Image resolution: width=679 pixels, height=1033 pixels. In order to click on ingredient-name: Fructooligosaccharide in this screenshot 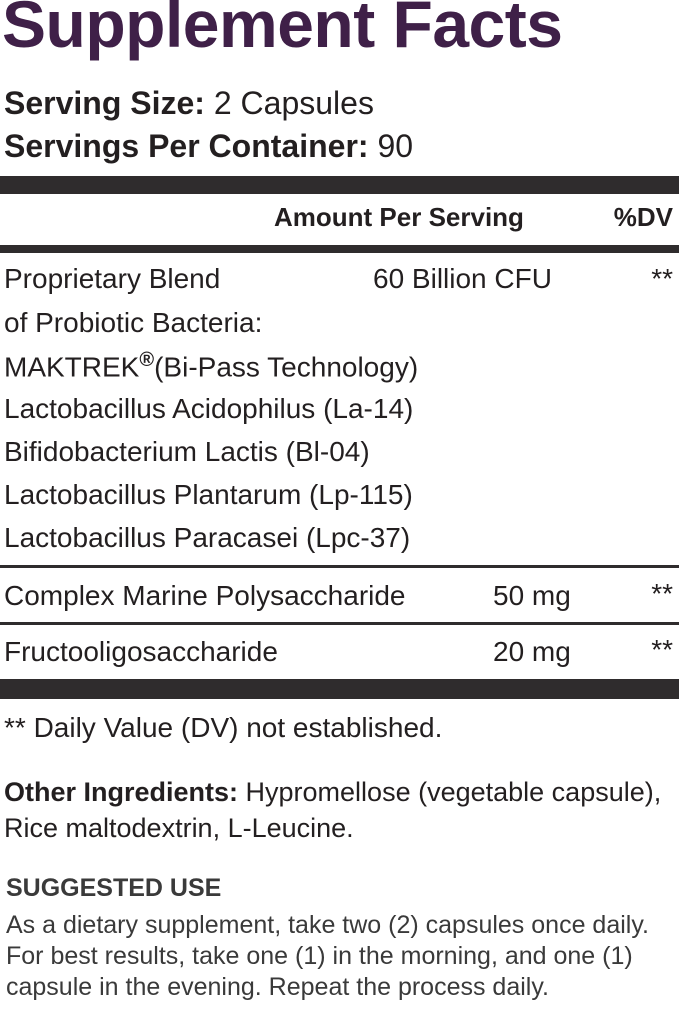, I will do `click(141, 651)`.